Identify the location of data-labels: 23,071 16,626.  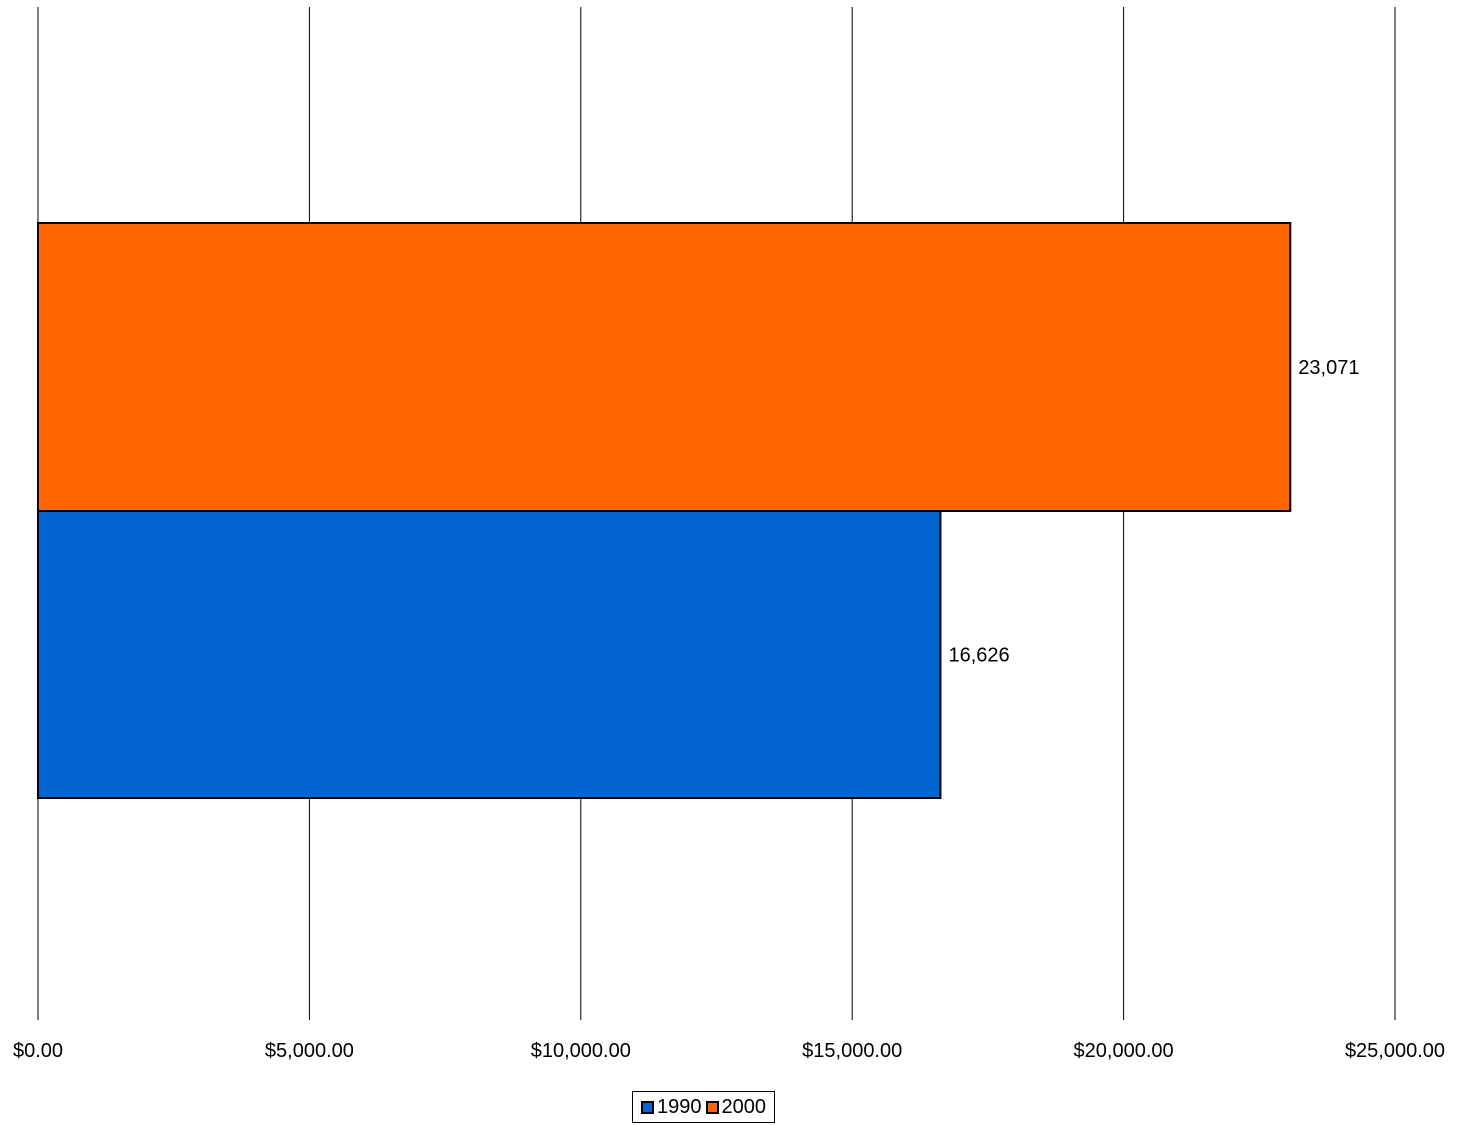
(1153, 512).